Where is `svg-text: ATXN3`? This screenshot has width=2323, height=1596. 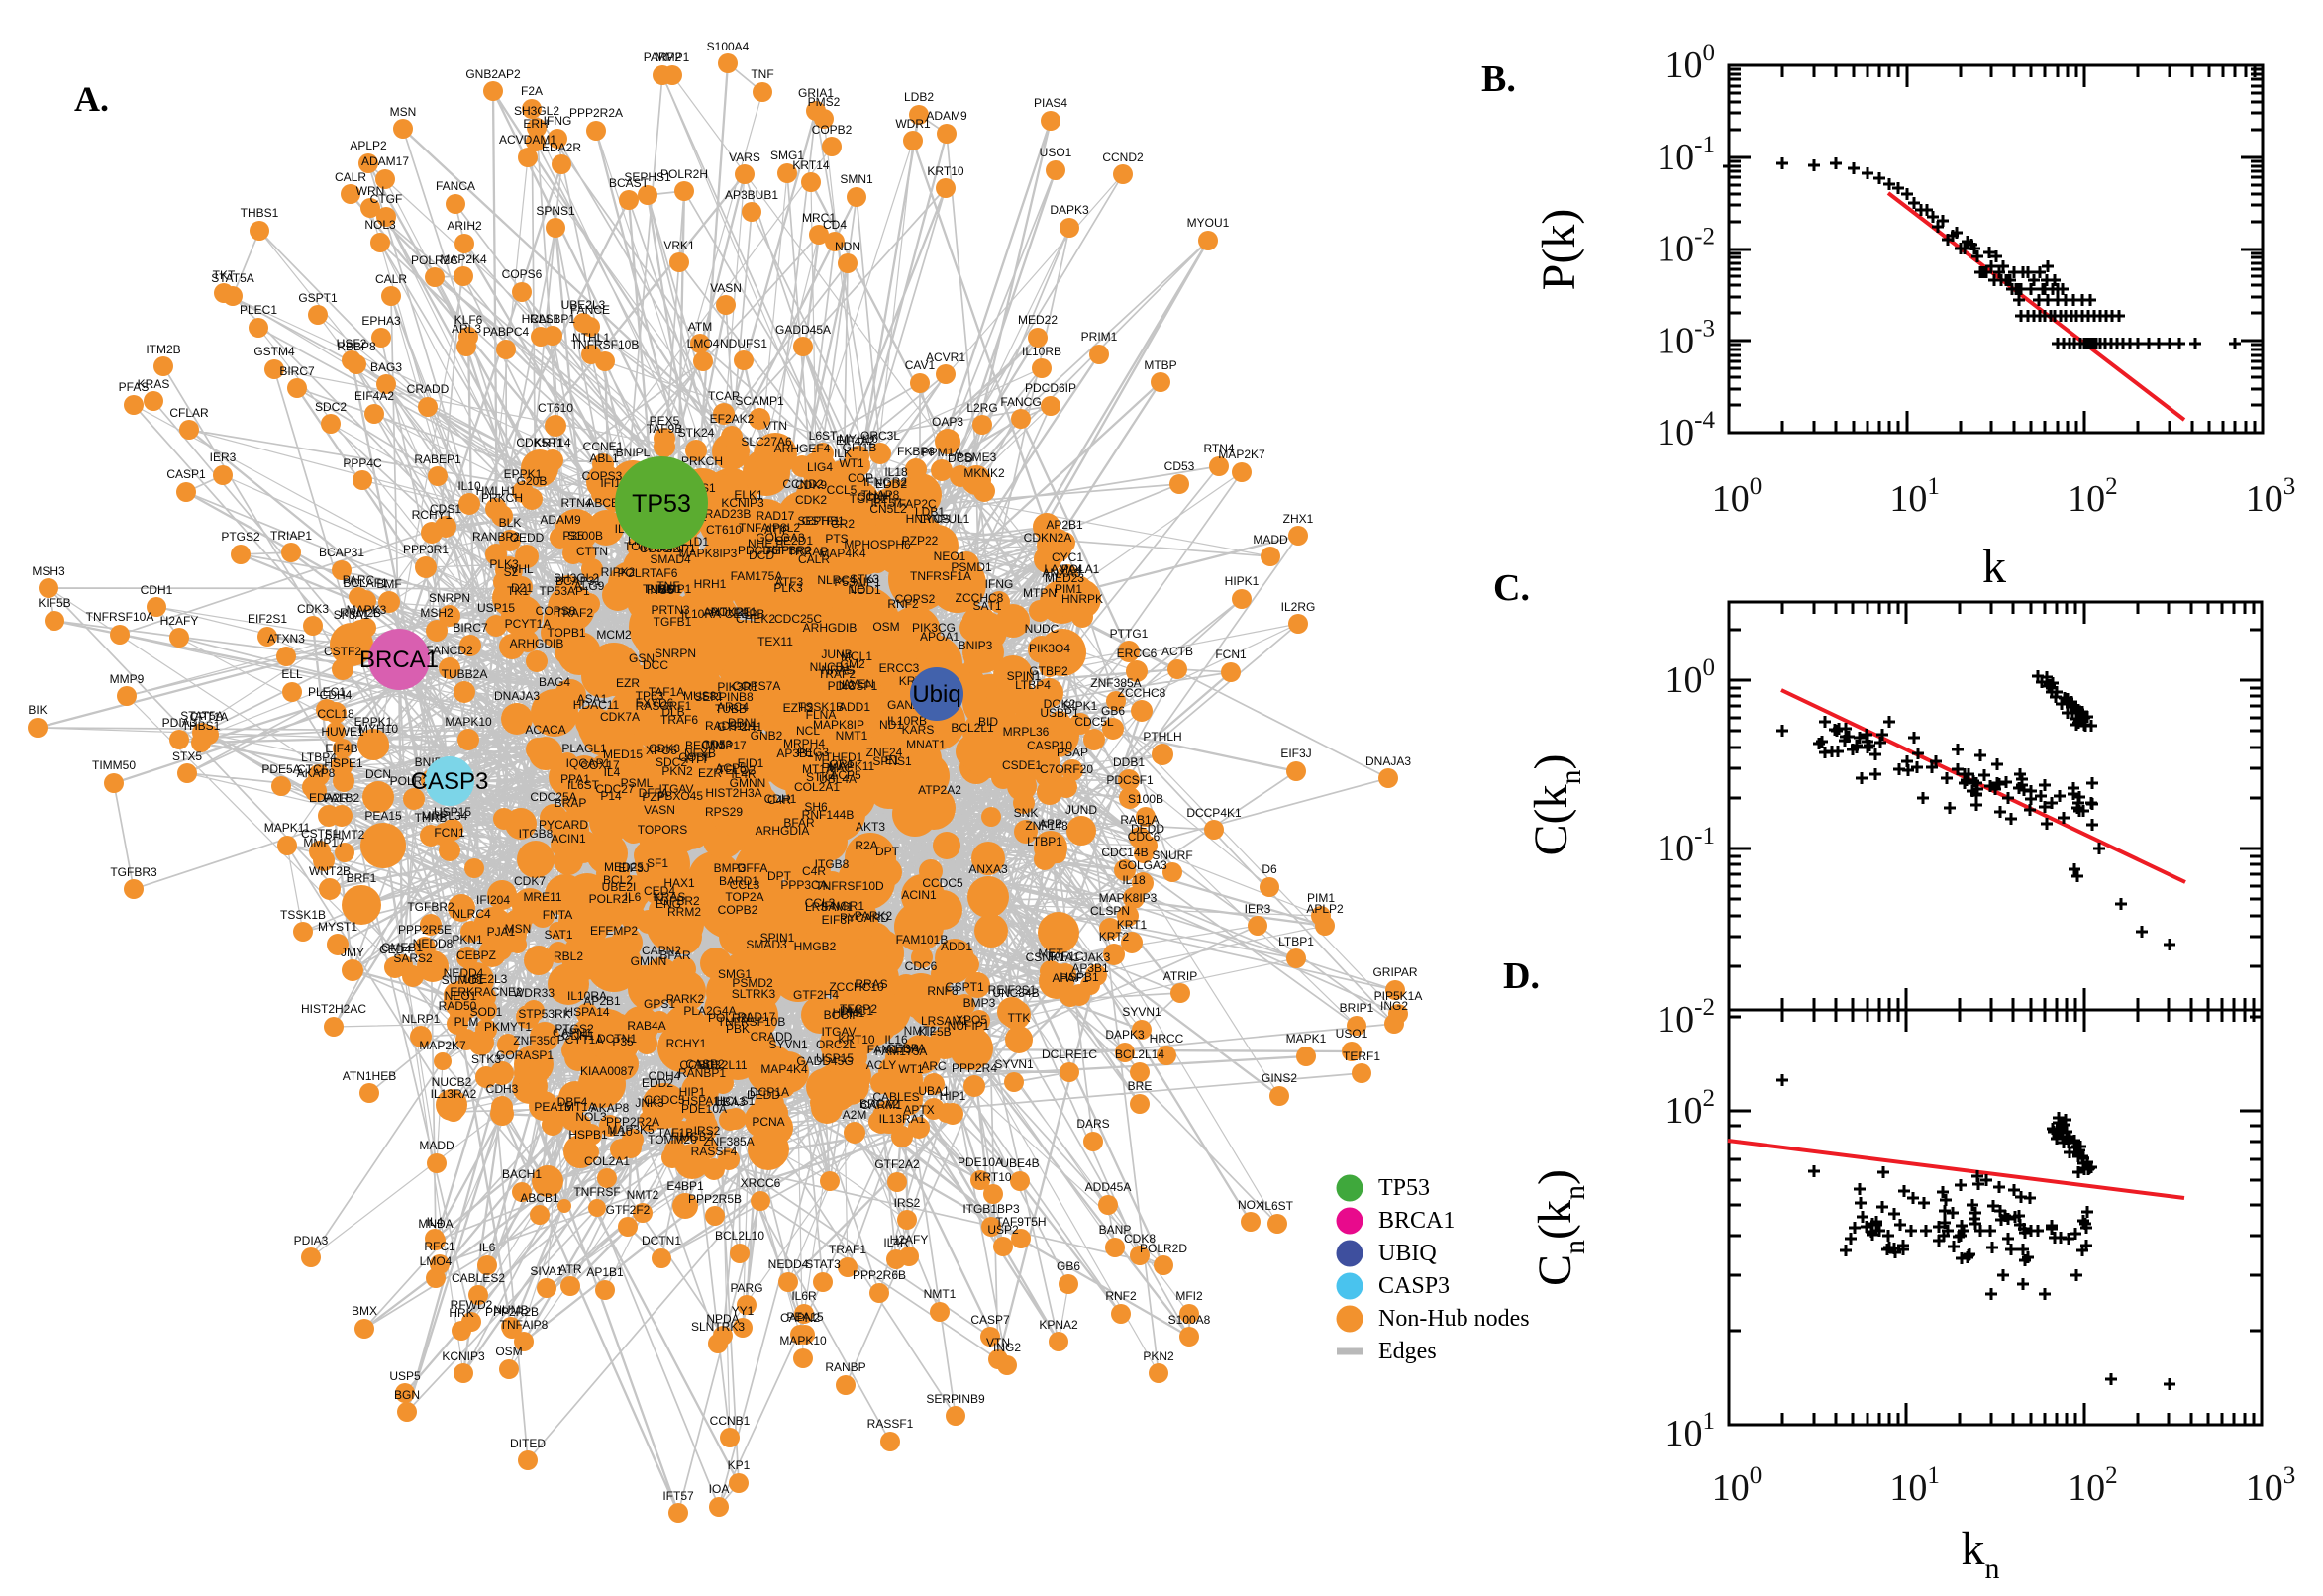 svg-text: ATXN3 is located at coordinates (286, 639).